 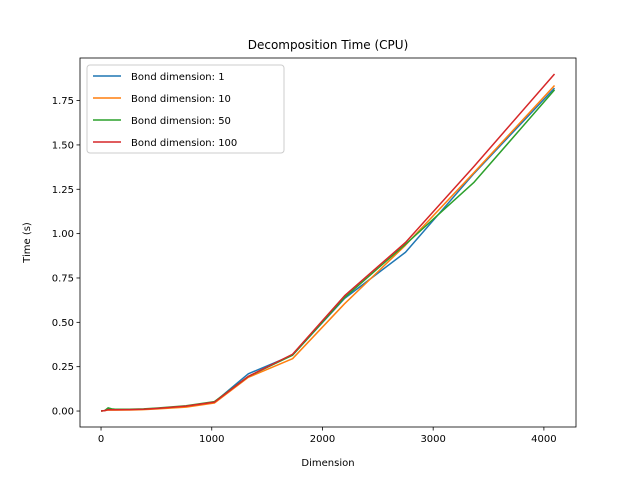 I want to click on y-axis-ticks: 0.00 0.25 0.50 0.75 1.00 1.25 1.50 1.75, so click(x=66, y=257).